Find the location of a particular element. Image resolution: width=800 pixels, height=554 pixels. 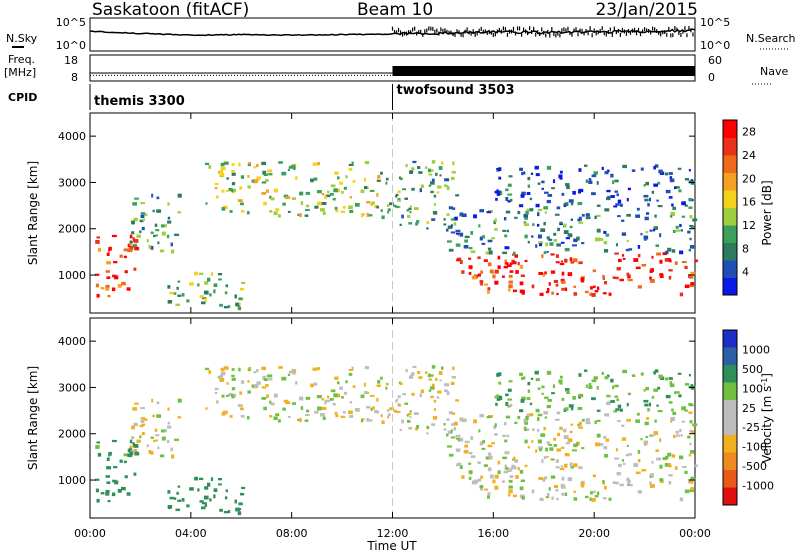

power-colorbar-tick: 8 is located at coordinates (745, 248).